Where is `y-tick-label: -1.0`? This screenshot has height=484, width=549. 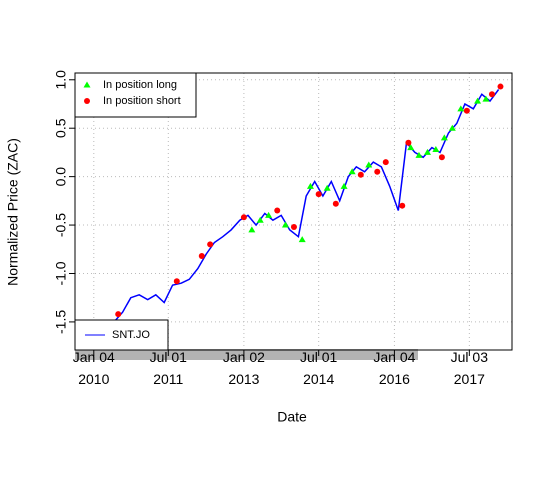
y-tick-label: -1.0 is located at coordinates (61, 273).